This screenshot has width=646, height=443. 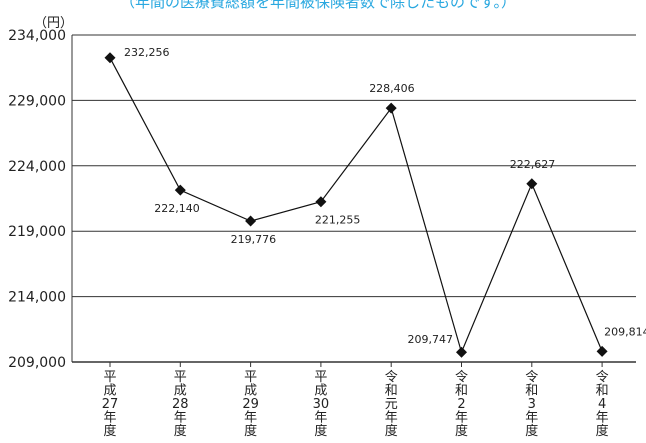 I want to click on x-category-label-char: 30, so click(x=321, y=404).